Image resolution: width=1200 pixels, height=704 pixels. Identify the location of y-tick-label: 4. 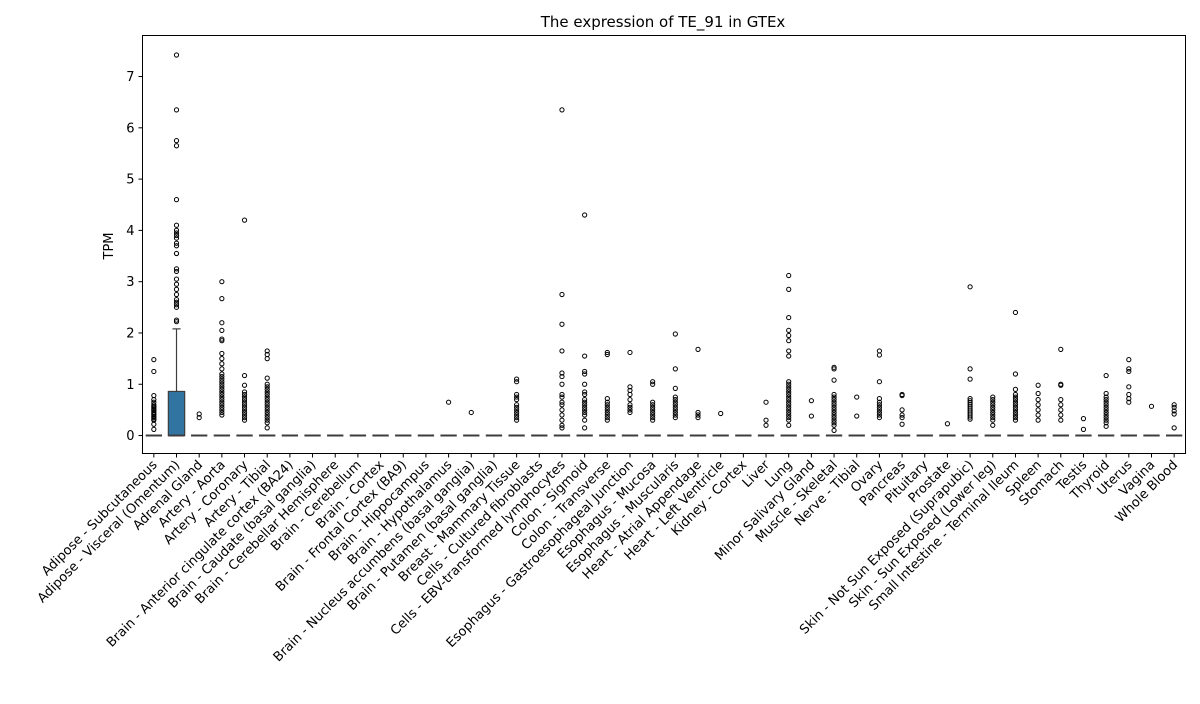
(130, 231).